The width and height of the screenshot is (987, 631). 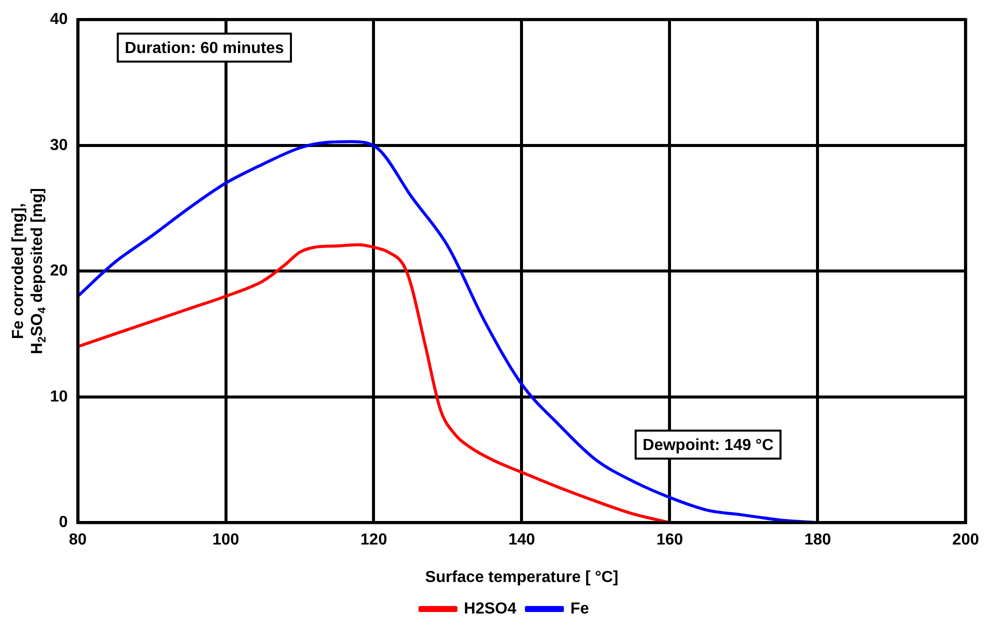 I want to click on annotation: Duration: 60 minutes, so click(x=204, y=49).